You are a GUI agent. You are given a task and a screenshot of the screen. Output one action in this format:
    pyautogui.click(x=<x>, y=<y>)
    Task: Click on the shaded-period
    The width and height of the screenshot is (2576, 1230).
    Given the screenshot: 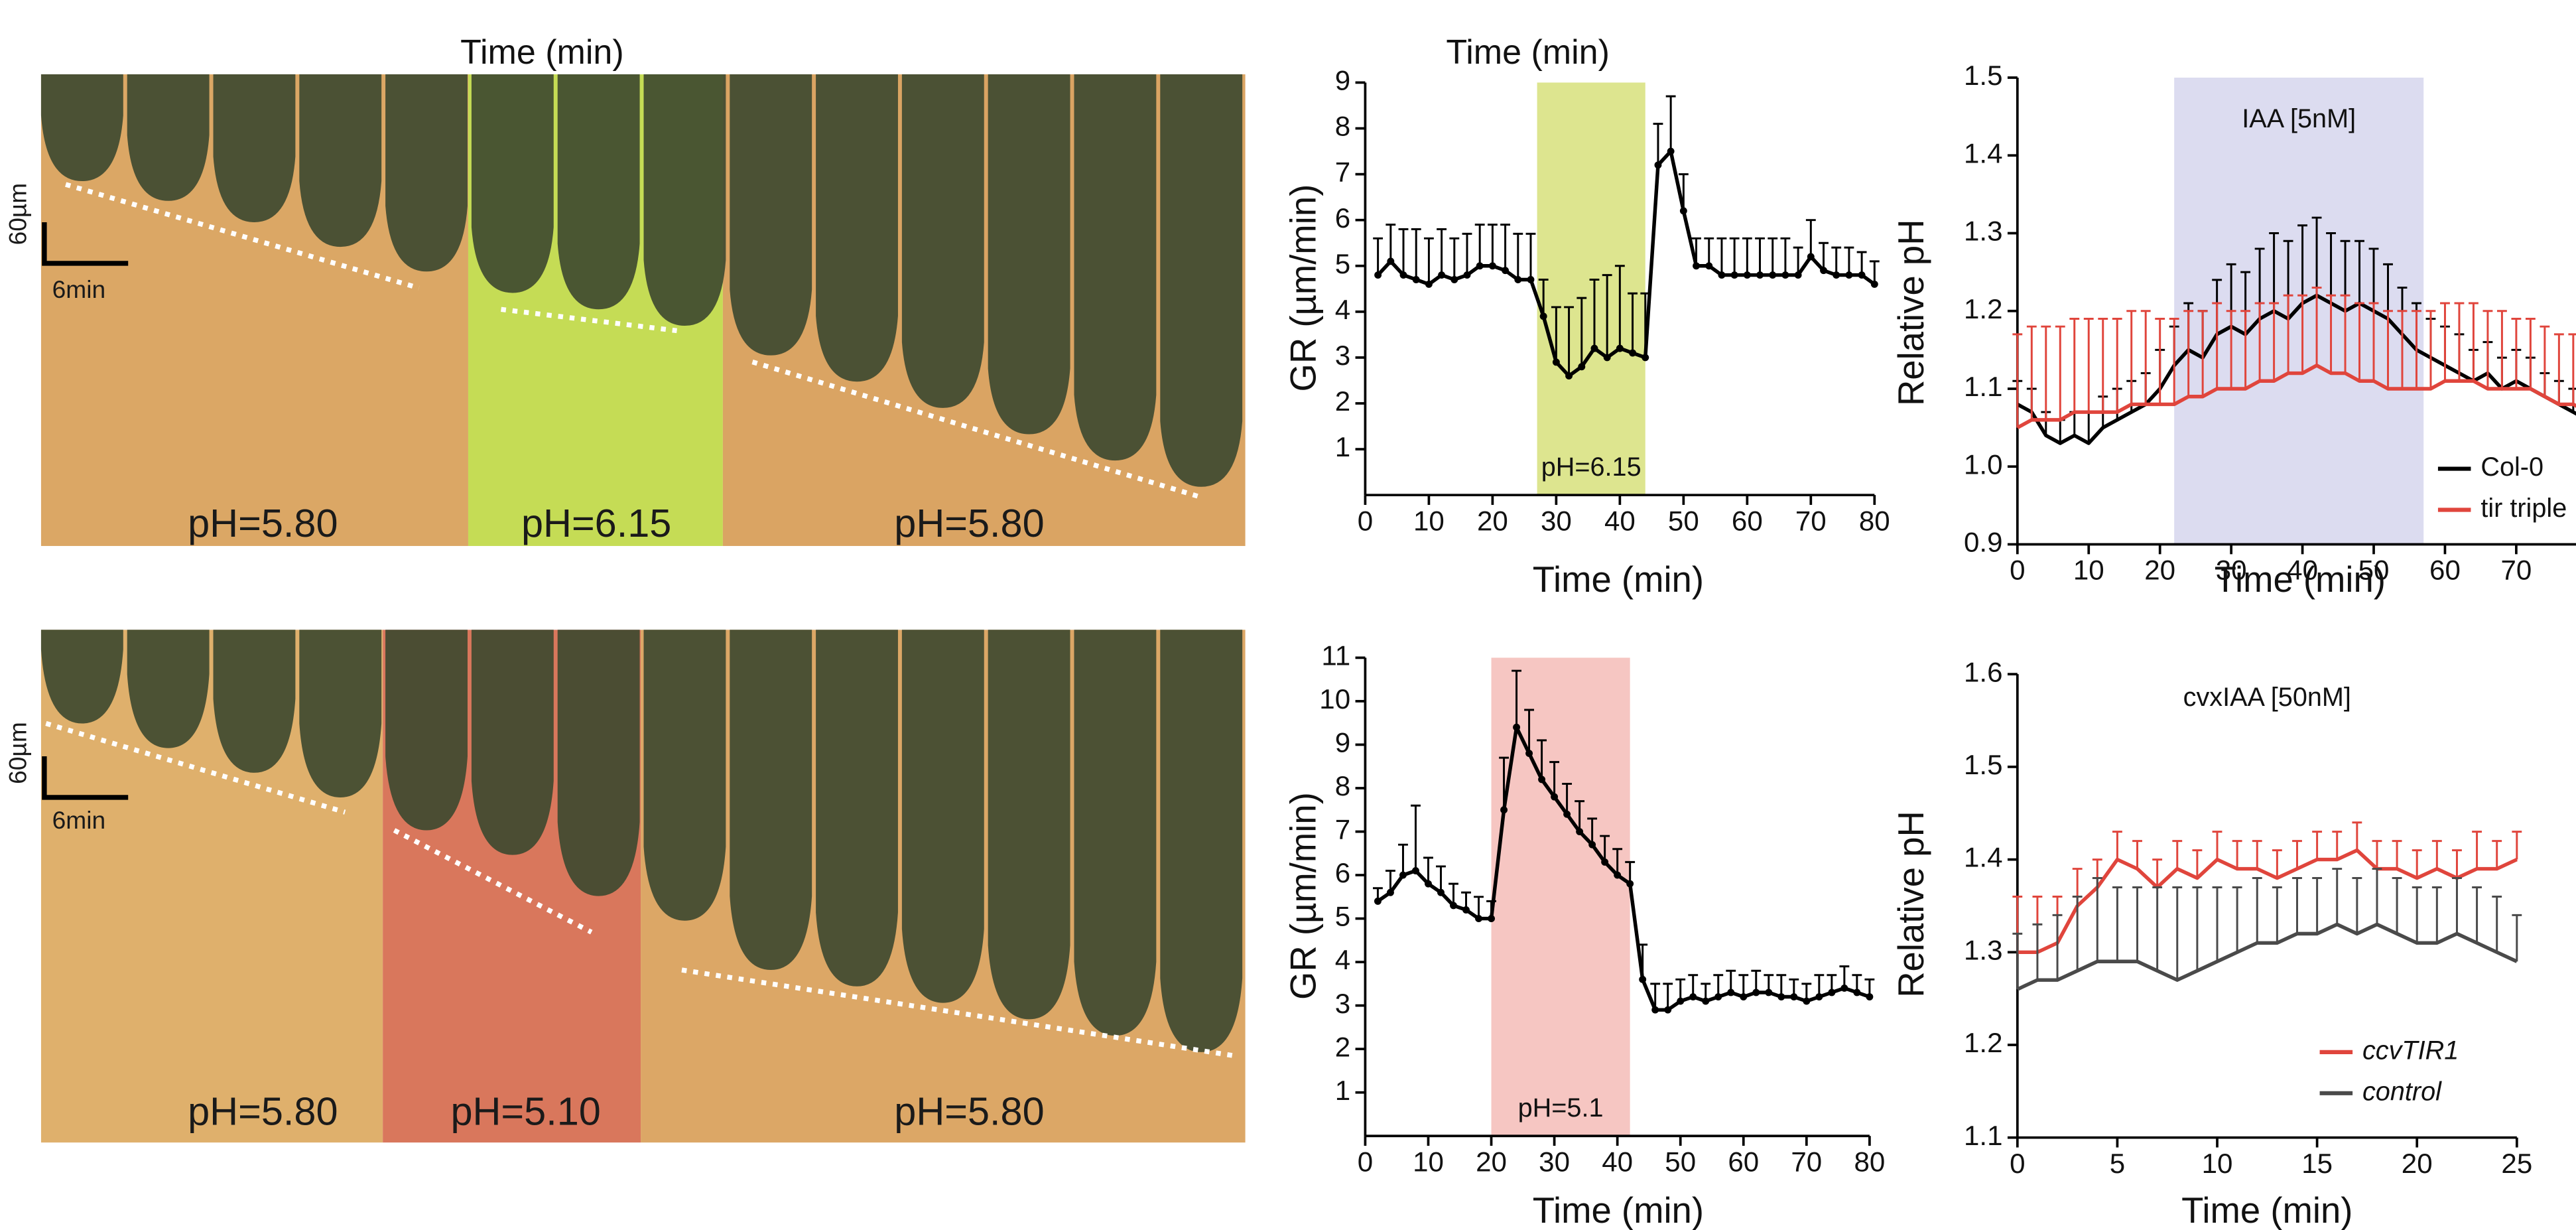 What is the action you would take?
    pyautogui.click(x=2299, y=311)
    